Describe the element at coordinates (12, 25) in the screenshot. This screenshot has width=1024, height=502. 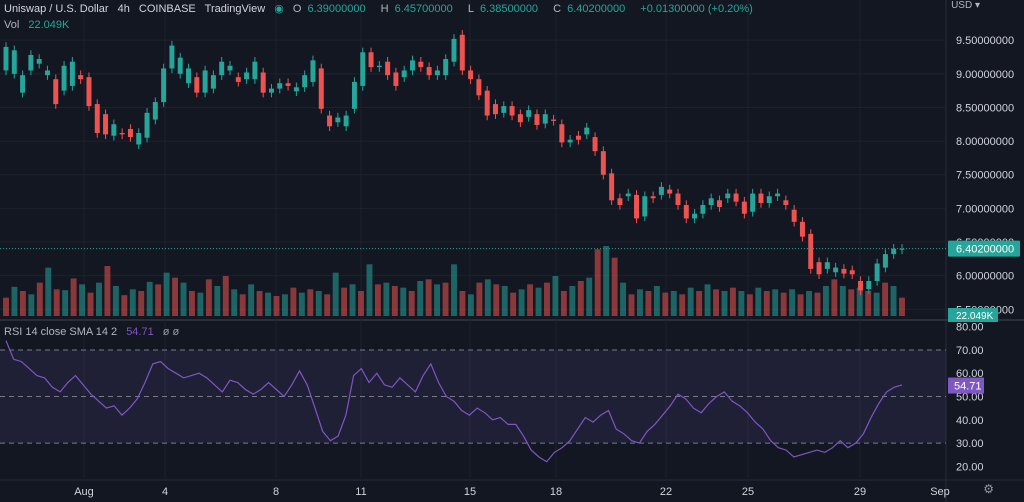
I see `volume-label: Vol` at that location.